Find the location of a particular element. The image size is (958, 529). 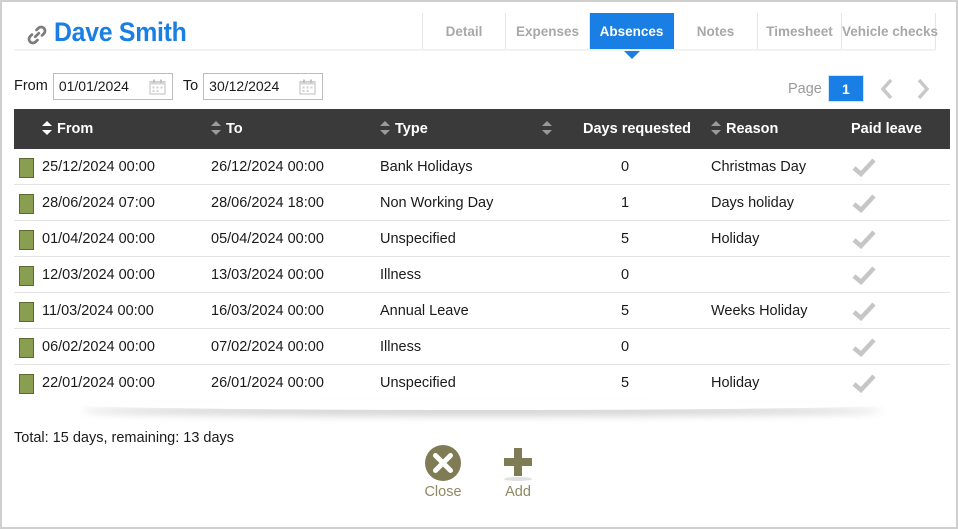

close-label: Close is located at coordinates (443, 492).